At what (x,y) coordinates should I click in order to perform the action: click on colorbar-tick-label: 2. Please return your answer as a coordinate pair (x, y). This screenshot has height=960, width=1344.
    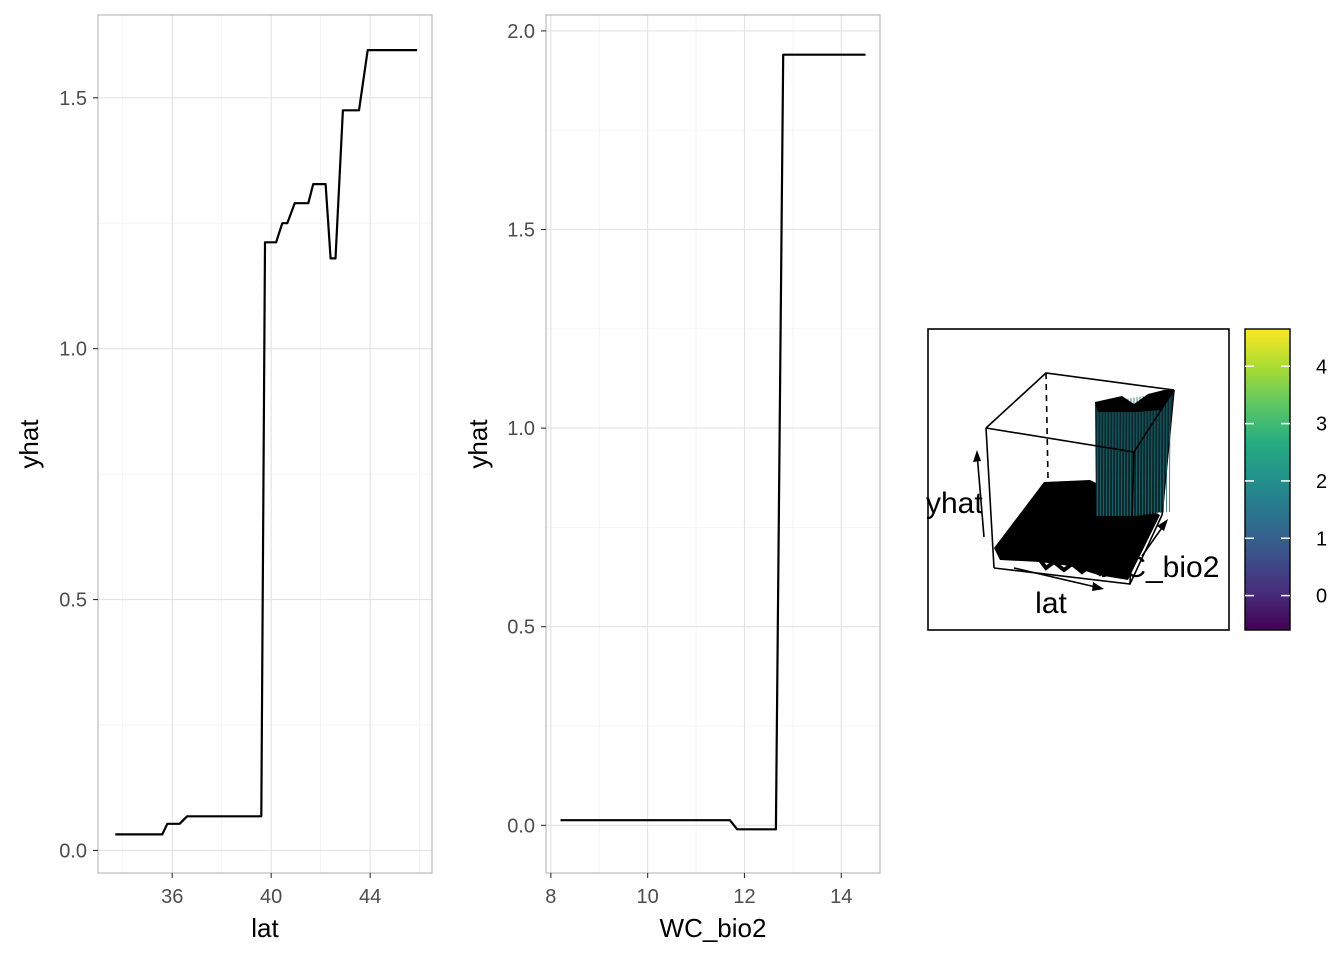
    Looking at the image, I should click on (1321, 482).